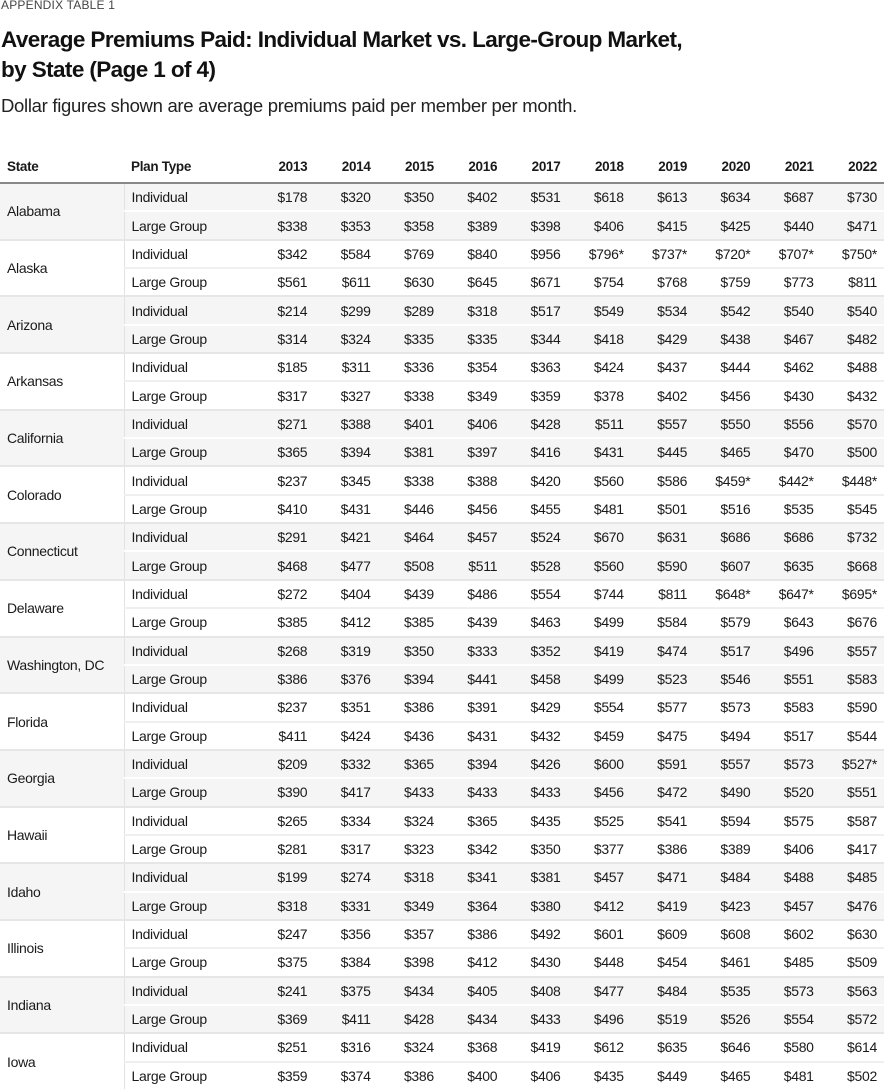  What do you see at coordinates (283, 593) in the screenshot?
I see `premium-cell: $272` at bounding box center [283, 593].